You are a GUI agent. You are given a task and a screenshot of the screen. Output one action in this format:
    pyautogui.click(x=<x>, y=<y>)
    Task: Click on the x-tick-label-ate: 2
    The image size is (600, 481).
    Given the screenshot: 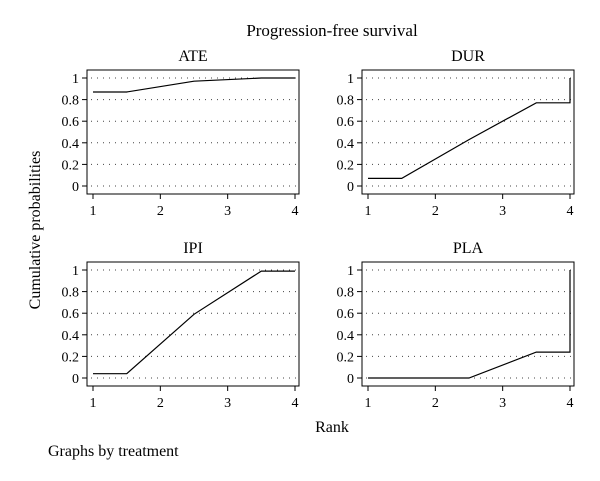 What is the action you would take?
    pyautogui.click(x=160, y=211)
    